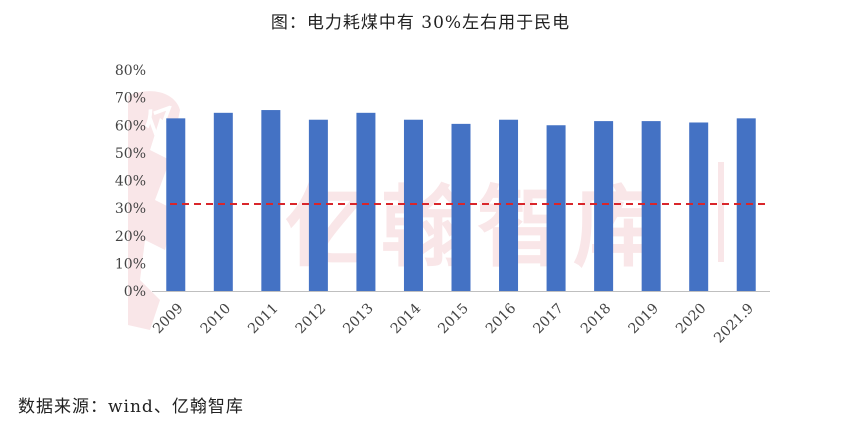 This screenshot has width=841, height=428. What do you see at coordinates (420, 23) in the screenshot?
I see `chart-title: 图：电力耗煤中有 30%左右用于民电` at bounding box center [420, 23].